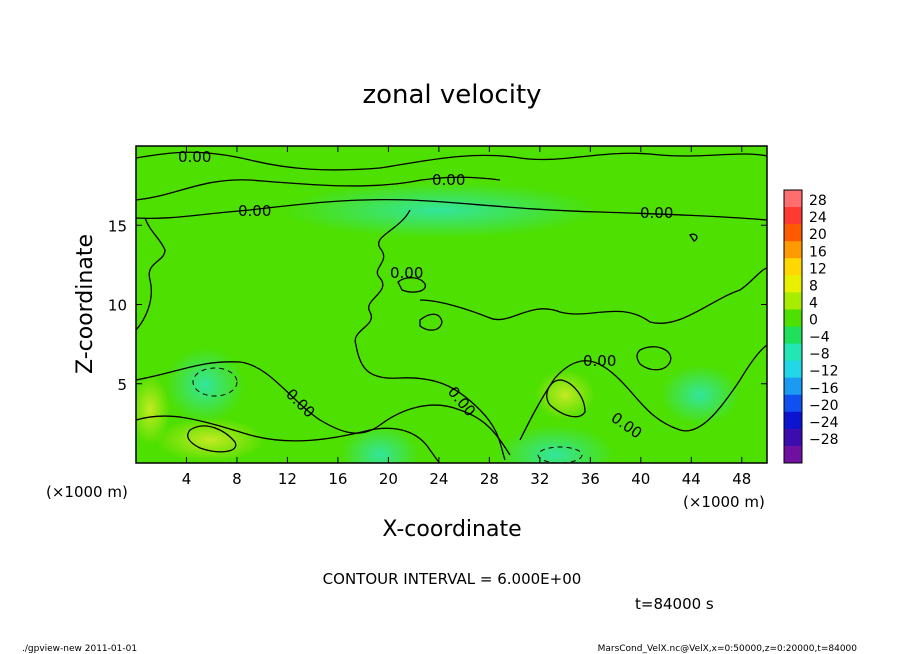 The width and height of the screenshot is (904, 654). What do you see at coordinates (819, 355) in the screenshot?
I see `colorbar-label: −8` at bounding box center [819, 355].